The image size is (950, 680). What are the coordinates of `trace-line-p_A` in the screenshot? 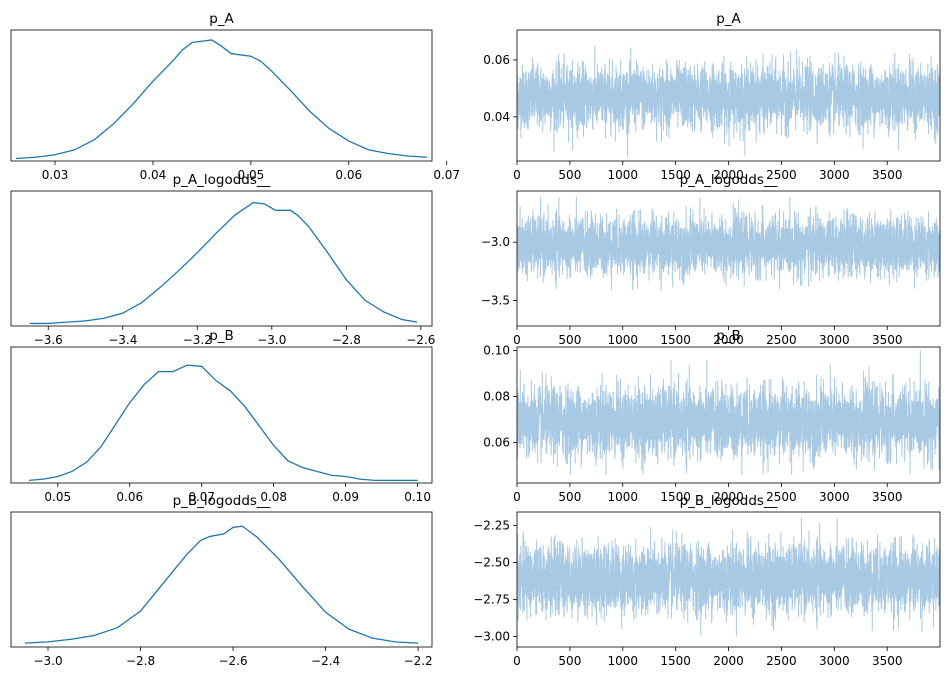 It's located at (728, 101).